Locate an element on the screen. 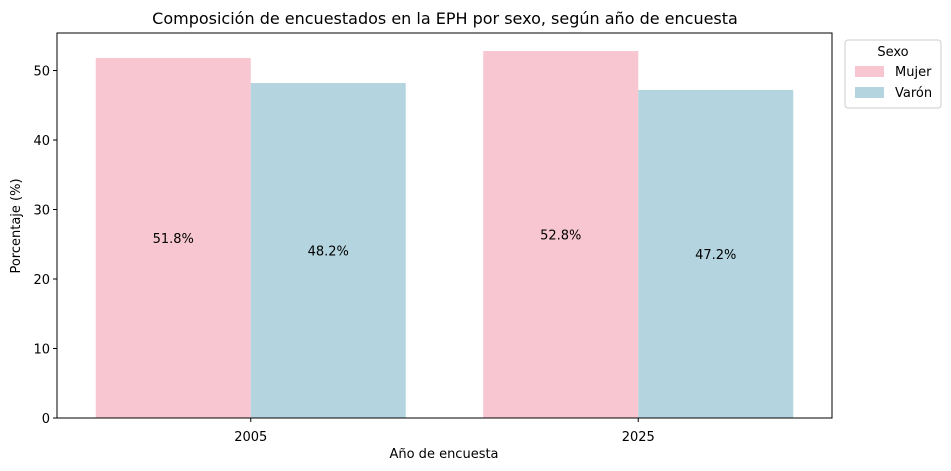 The height and width of the screenshot is (471, 951). y-tick-label: 10 is located at coordinates (41, 350).